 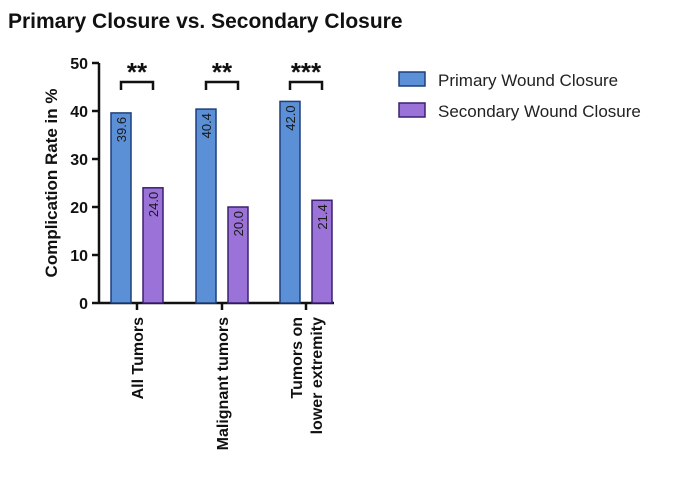 I want to click on y-tick-label: 10, so click(x=79, y=256).